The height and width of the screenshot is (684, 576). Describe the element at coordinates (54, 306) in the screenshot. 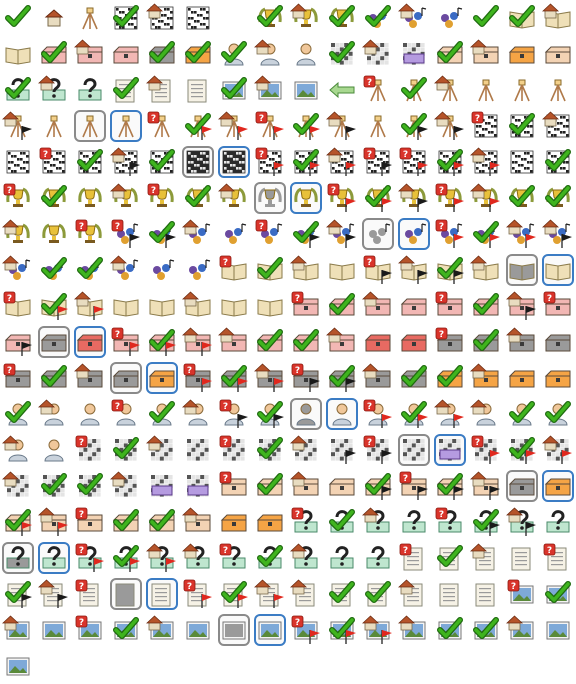

I see `book-check-red-flag-icon` at that location.